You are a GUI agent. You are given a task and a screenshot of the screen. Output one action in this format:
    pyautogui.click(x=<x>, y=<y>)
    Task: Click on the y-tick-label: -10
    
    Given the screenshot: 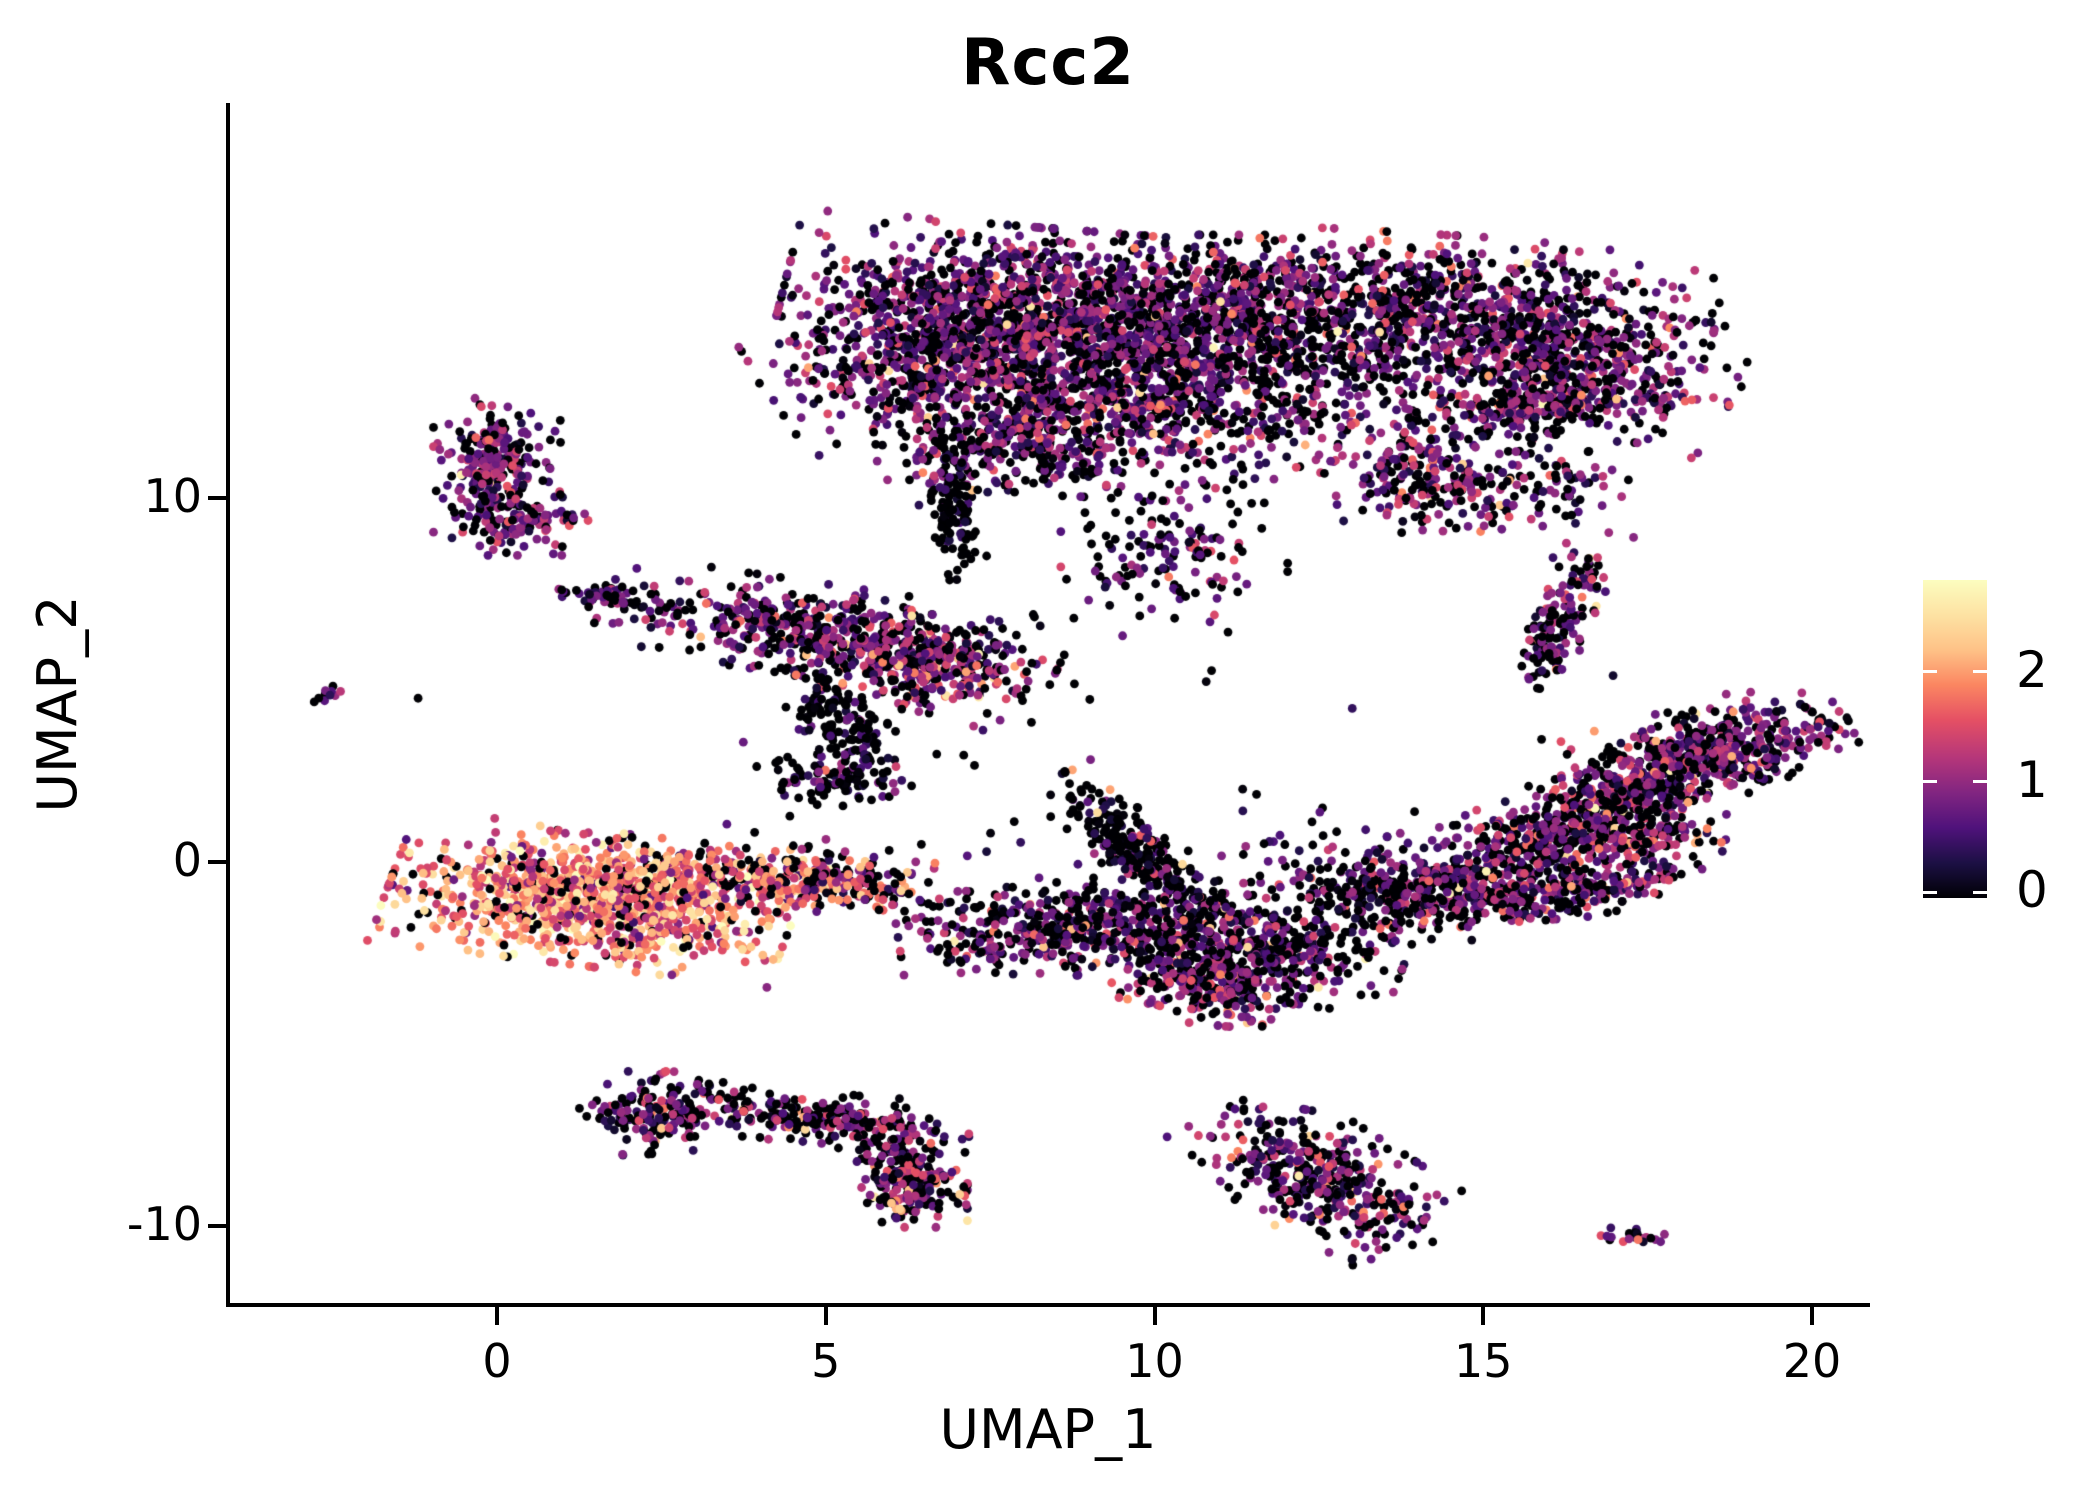 What is the action you would take?
    pyautogui.click(x=164, y=1224)
    